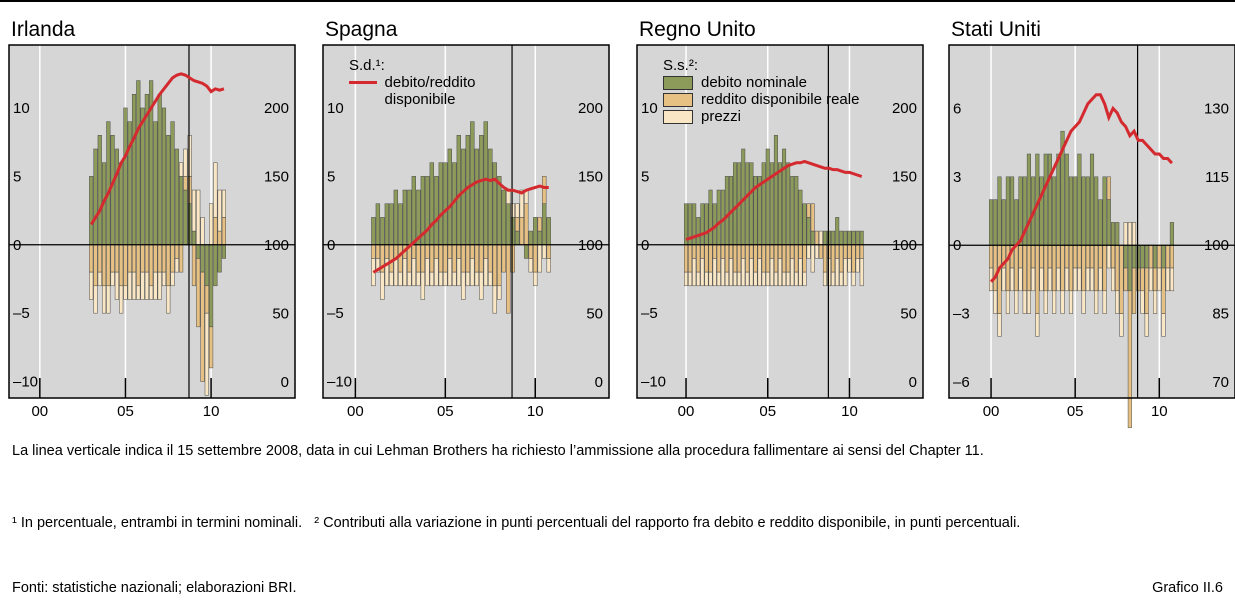 This screenshot has height=604, width=1235. Describe the element at coordinates (1075, 411) in the screenshot. I see `x-tick-label: 05` at that location.